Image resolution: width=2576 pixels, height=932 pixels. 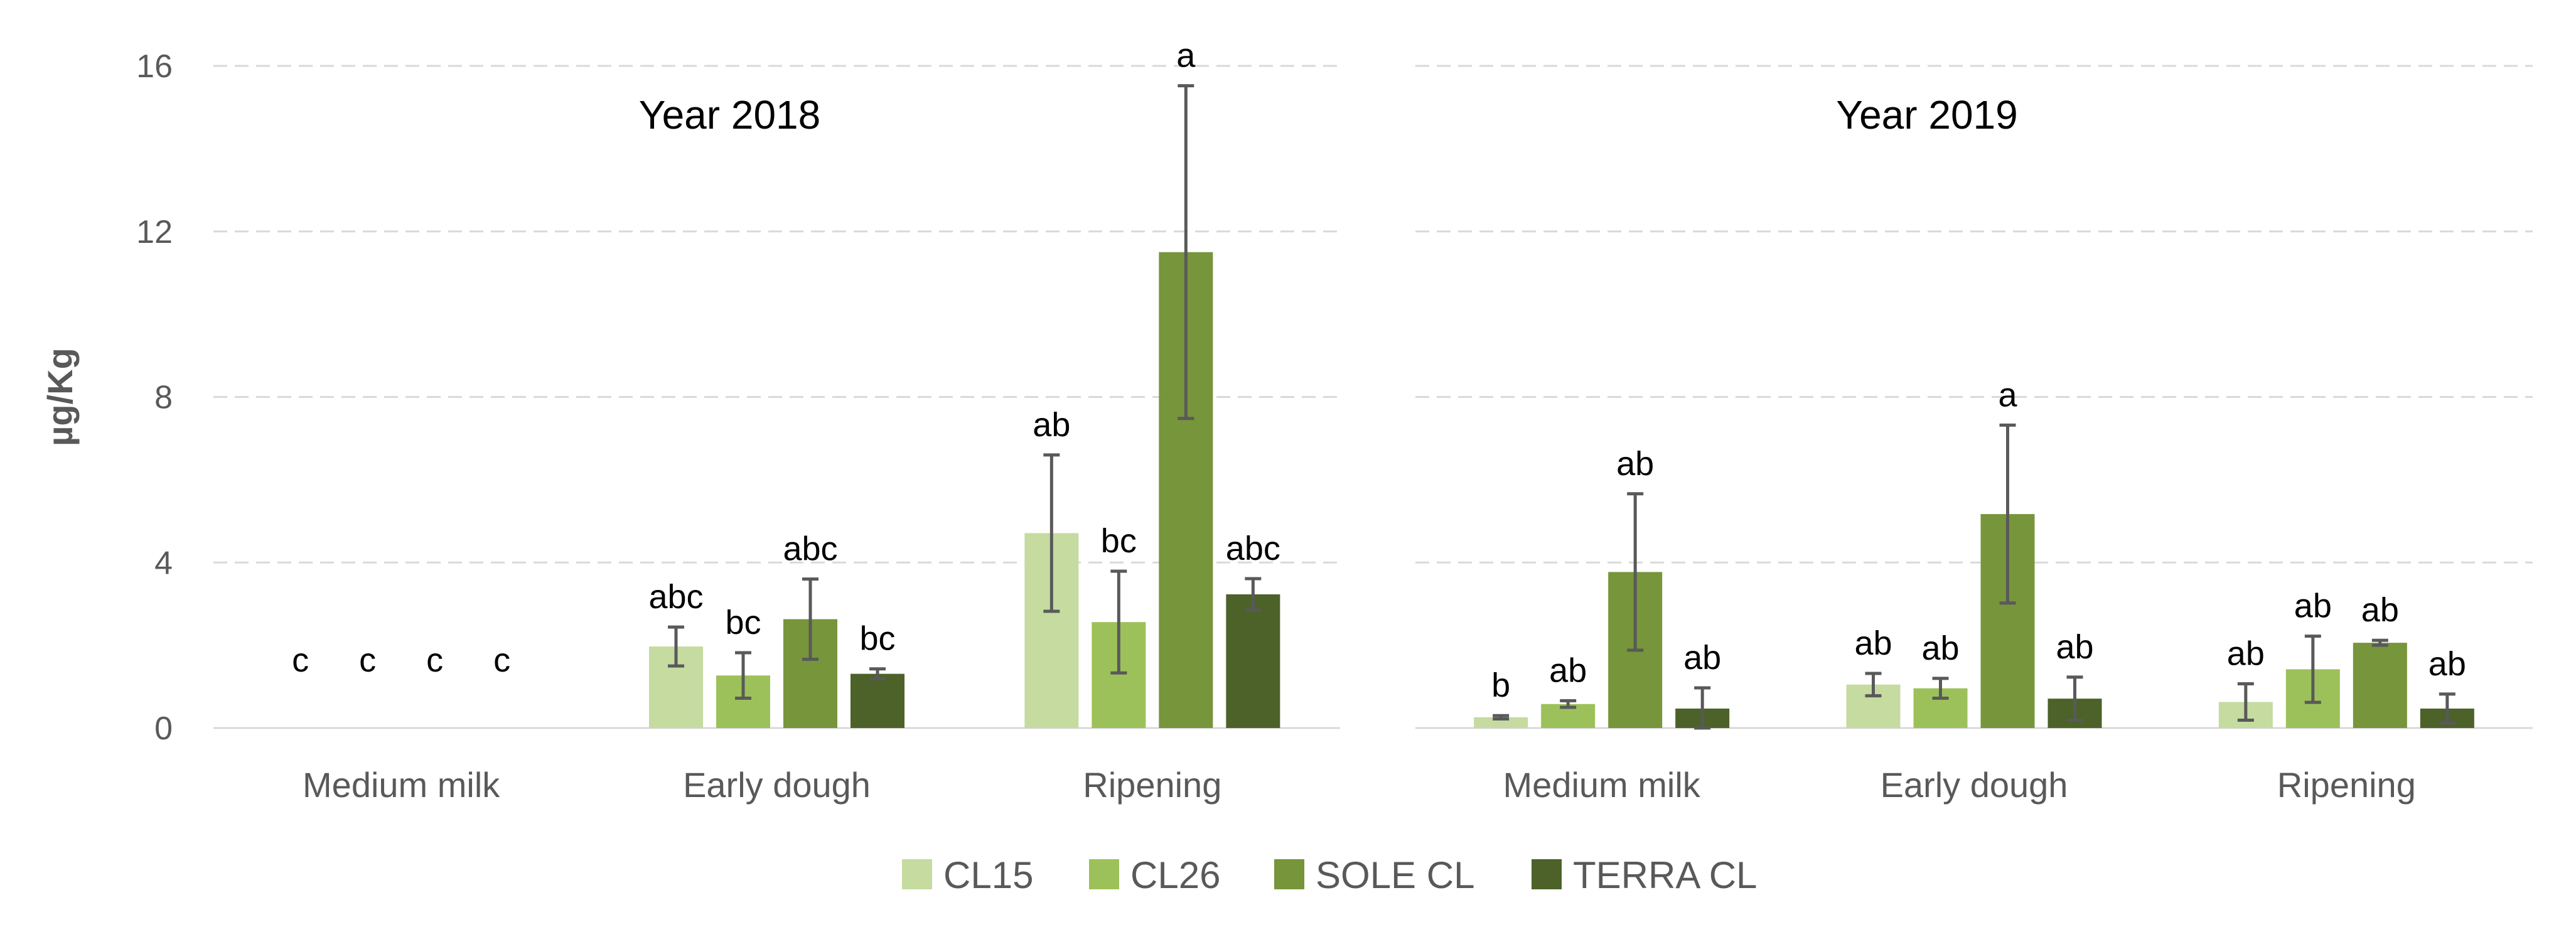 I want to click on y-tick-label: 12, so click(x=154, y=232).